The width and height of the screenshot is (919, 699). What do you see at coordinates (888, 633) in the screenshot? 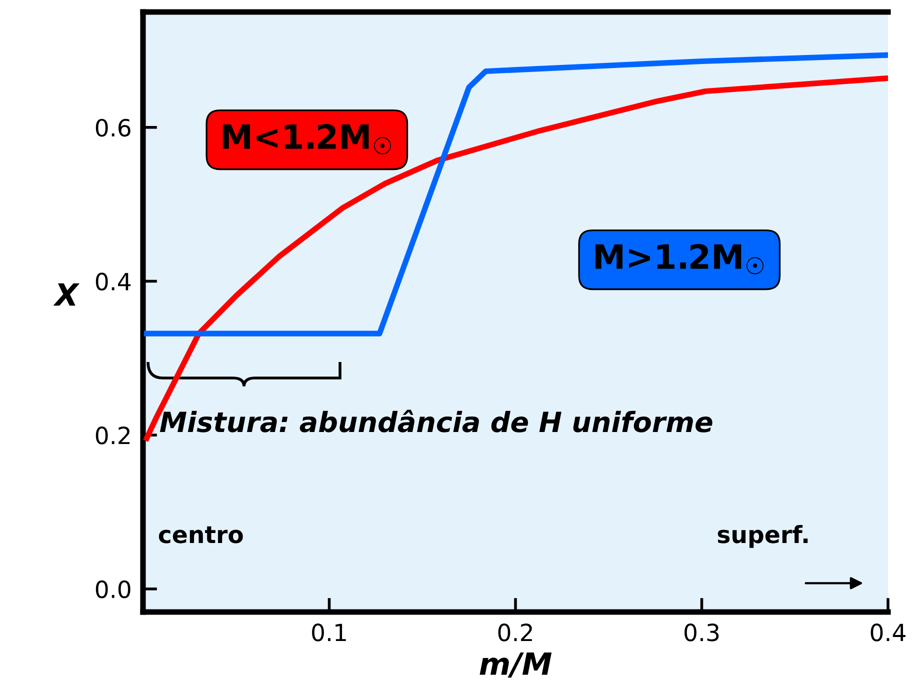
I see `x-tick-label: 0.4` at bounding box center [888, 633].